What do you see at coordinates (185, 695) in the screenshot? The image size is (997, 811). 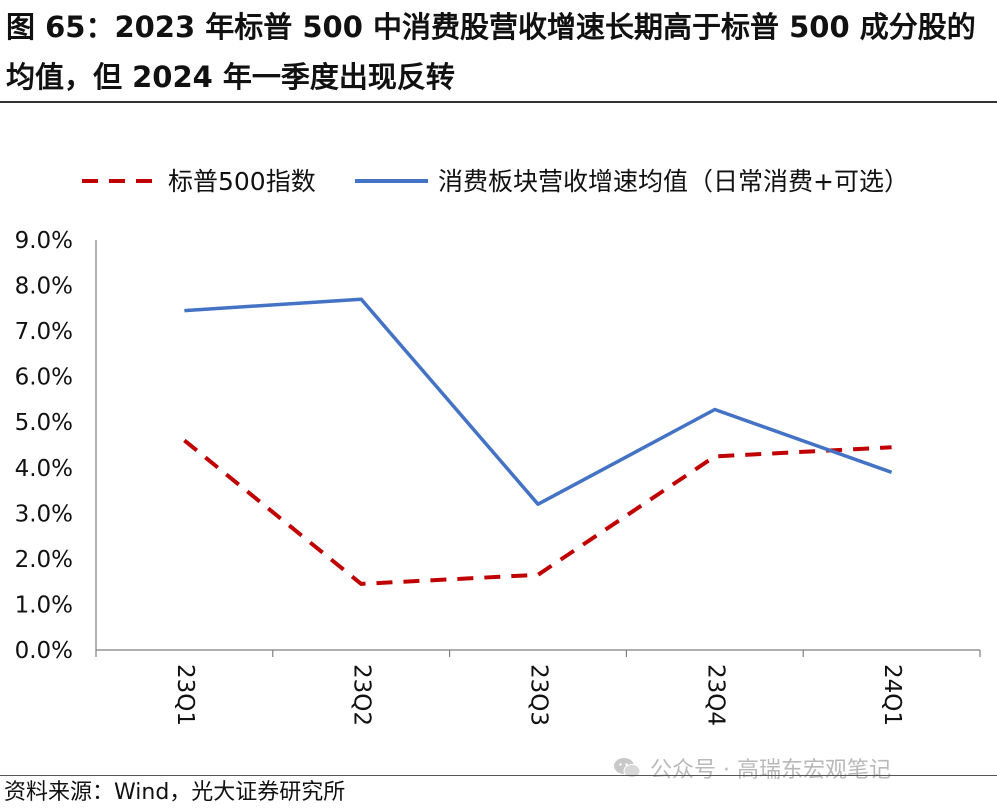 I see `x-tick-label: 23Q1` at bounding box center [185, 695].